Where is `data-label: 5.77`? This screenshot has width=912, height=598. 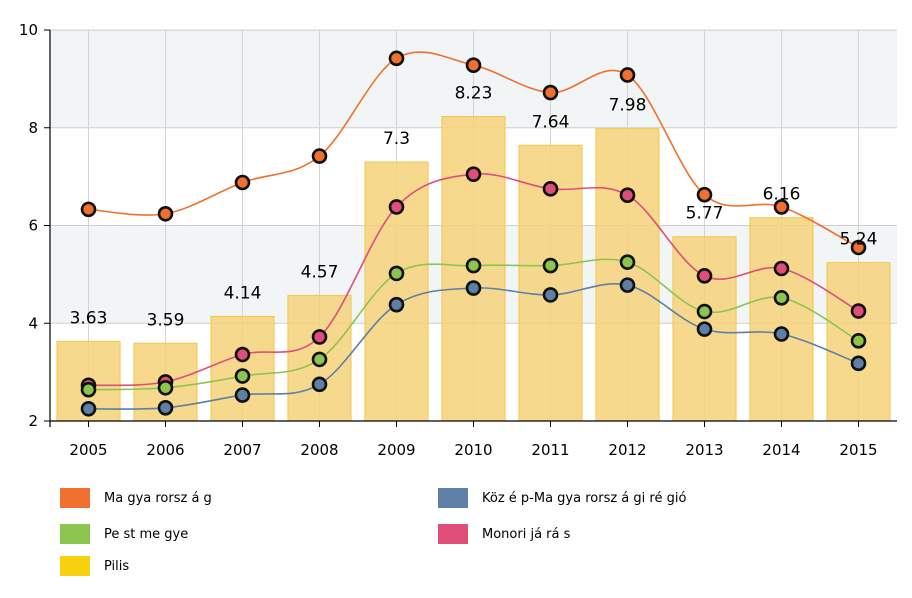 data-label: 5.77 is located at coordinates (705, 214).